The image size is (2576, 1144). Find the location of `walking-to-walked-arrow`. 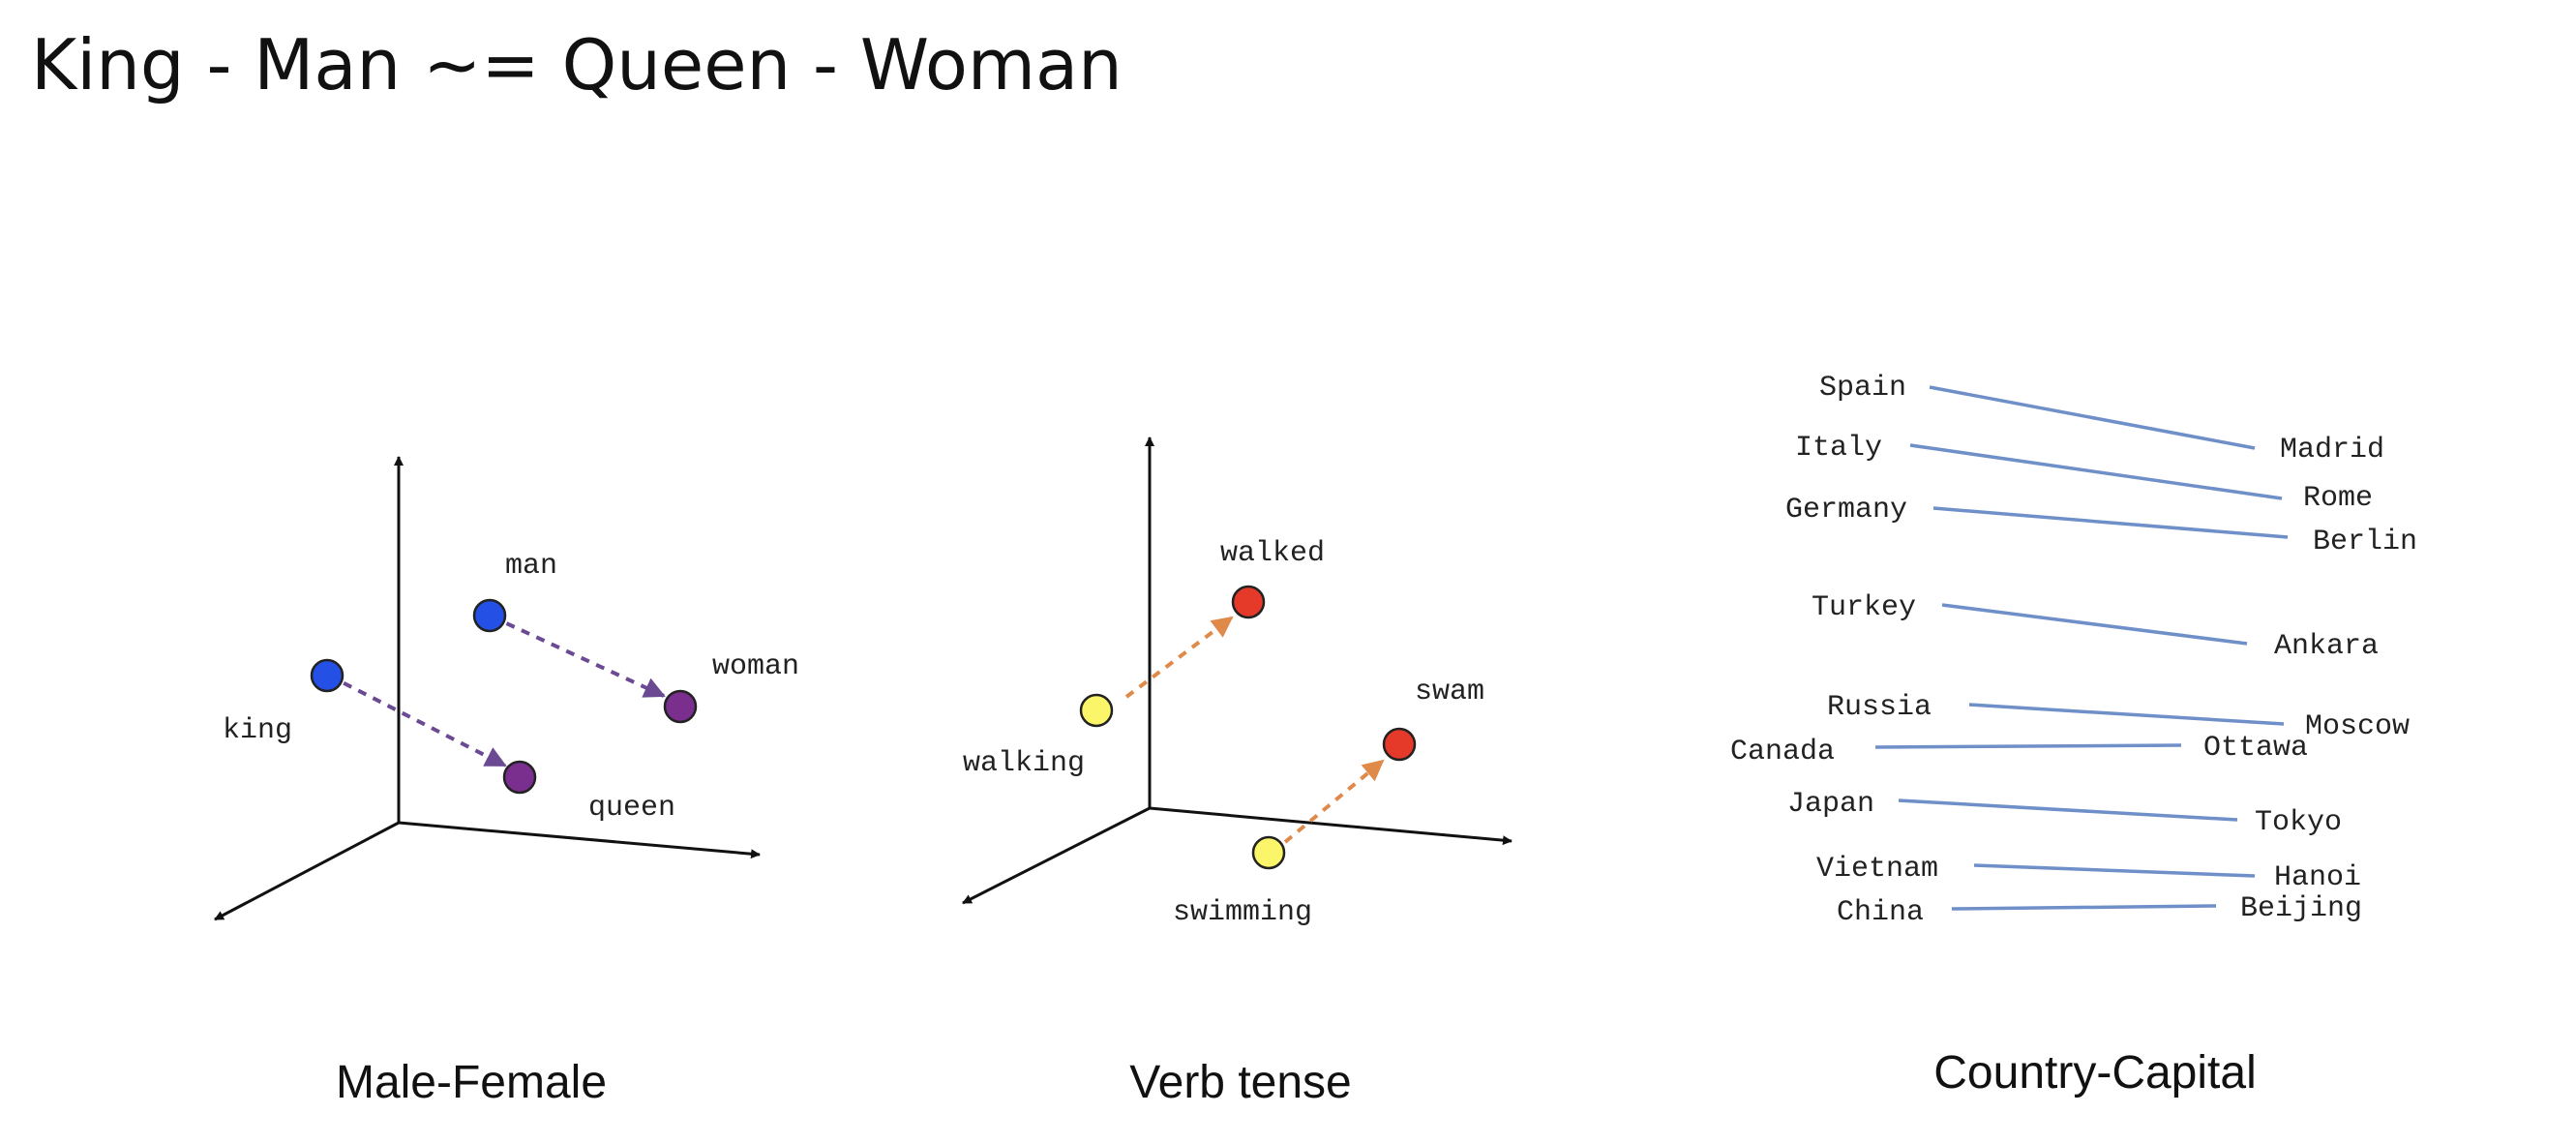

walking-to-walked-arrow is located at coordinates (1179, 657).